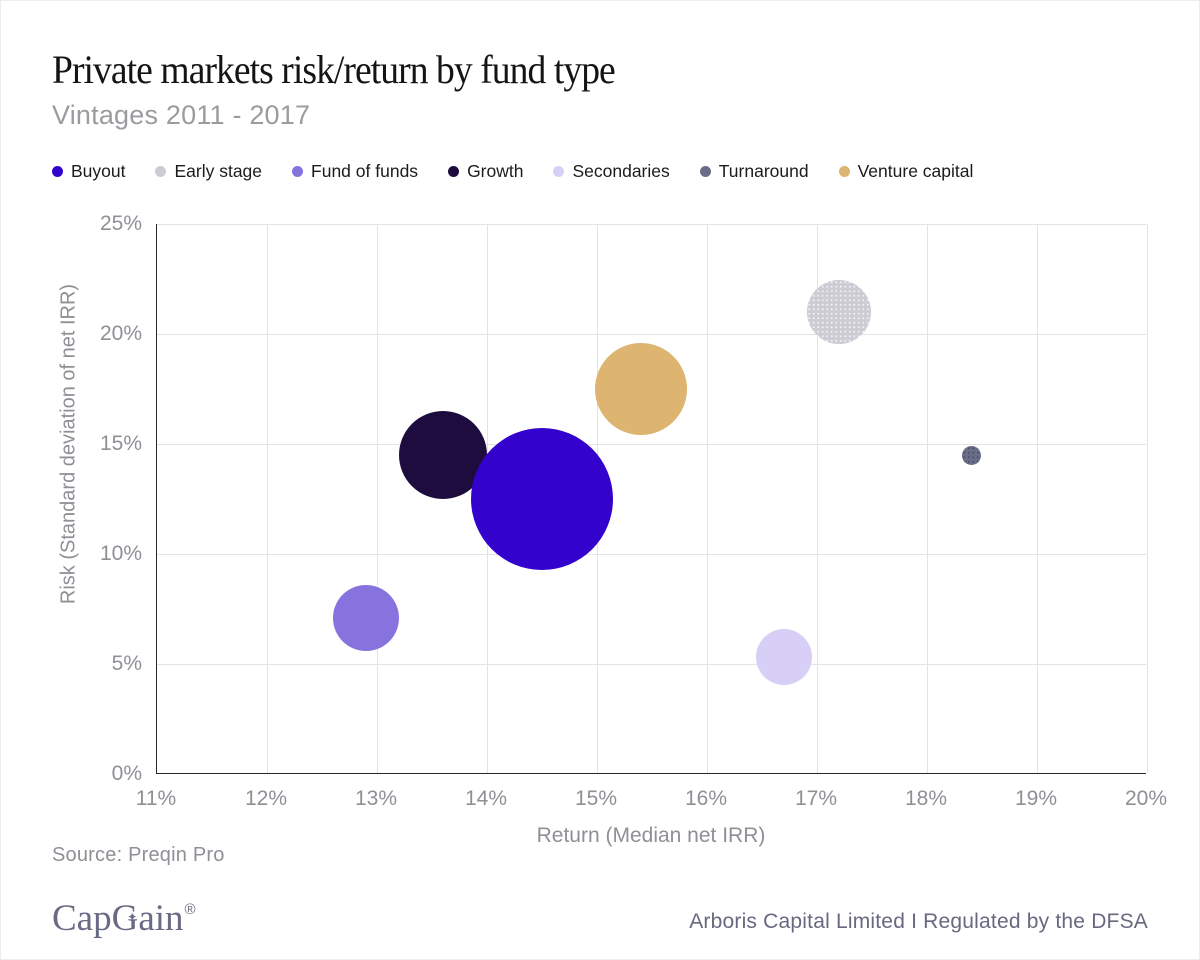 This screenshot has height=960, width=1200. Describe the element at coordinates (365, 171) in the screenshot. I see `legend-label: Fund of funds` at that location.